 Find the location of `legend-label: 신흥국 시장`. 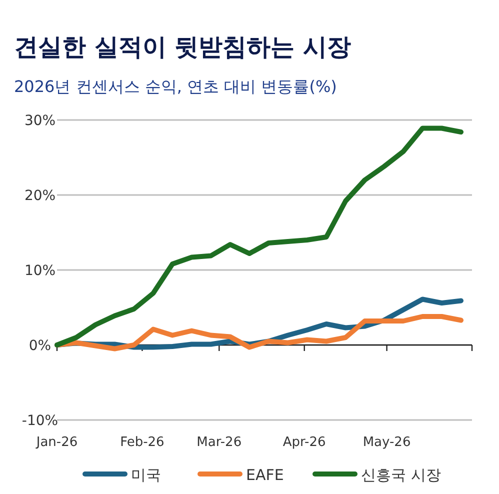

legend-label: 신흥국 시장 is located at coordinates (401, 475).